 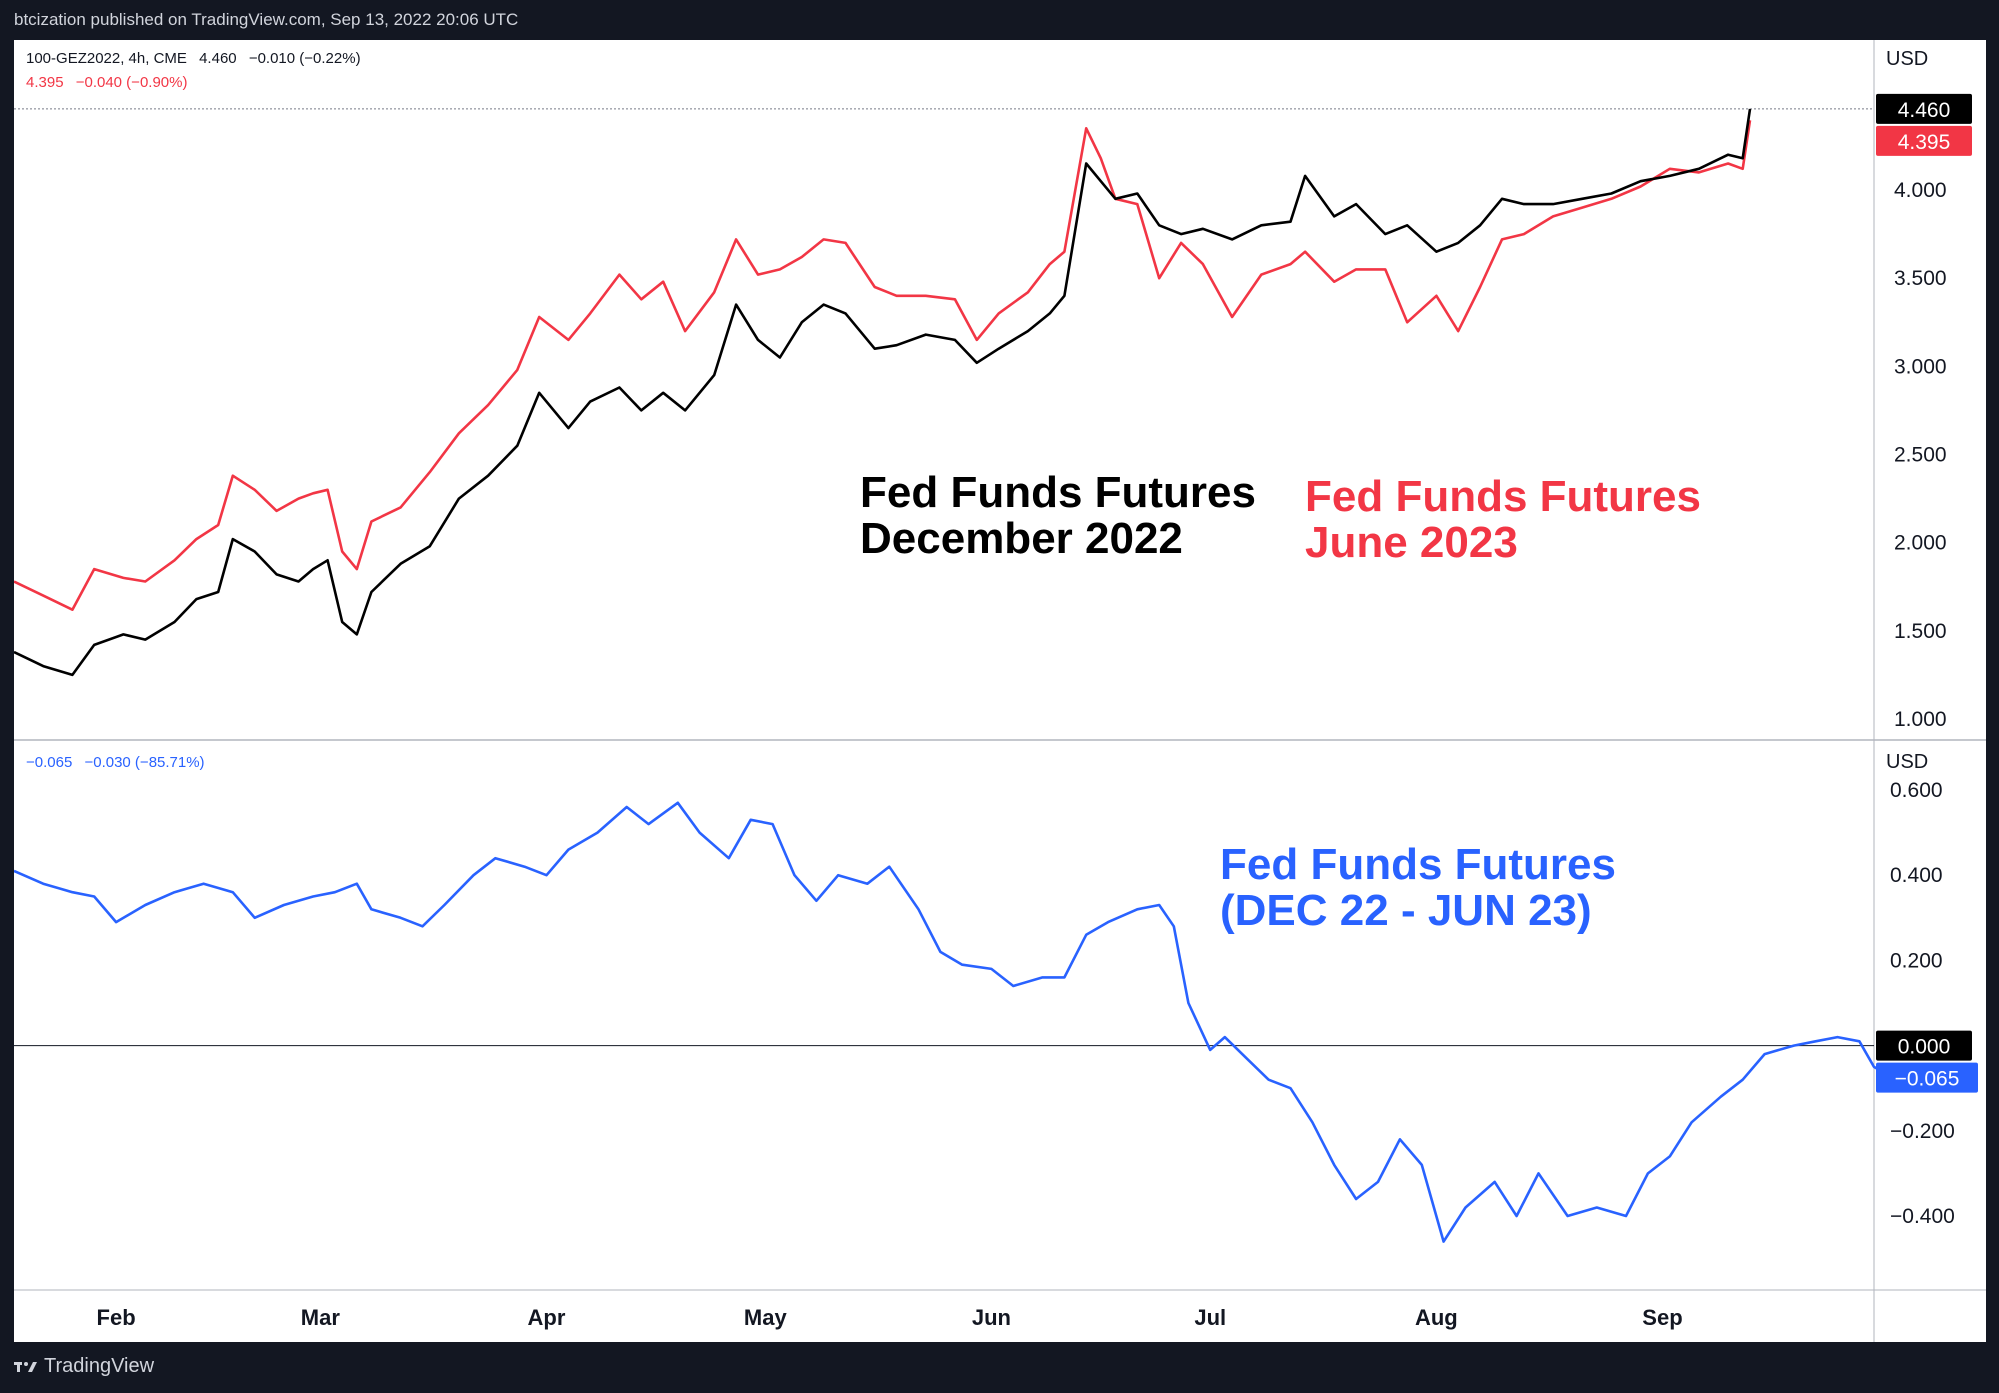 What do you see at coordinates (1662, 1317) in the screenshot?
I see `xtick-label: Sep` at bounding box center [1662, 1317].